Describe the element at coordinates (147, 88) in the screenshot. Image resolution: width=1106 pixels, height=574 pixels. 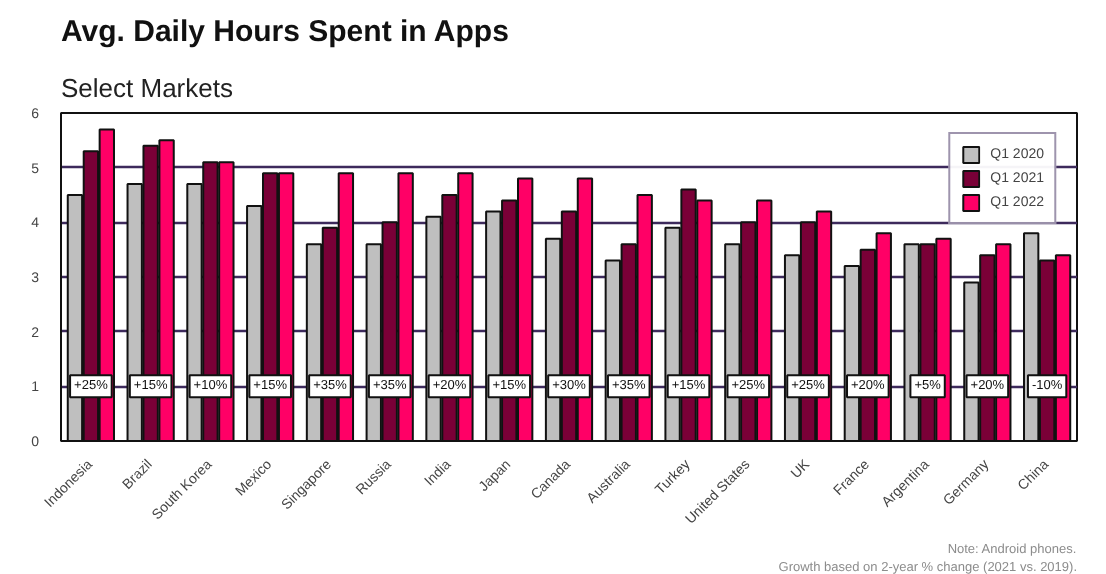
I see `chart-subtitle: Select Markets` at that location.